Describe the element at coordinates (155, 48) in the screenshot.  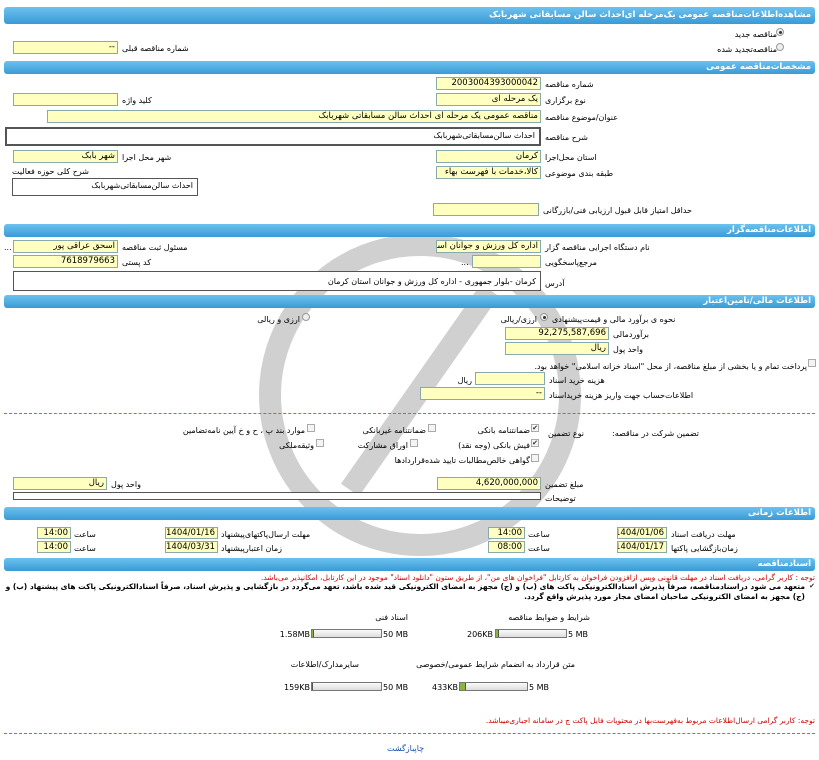
I see `prev-number-label: شماره مناقصه قبلی` at that location.